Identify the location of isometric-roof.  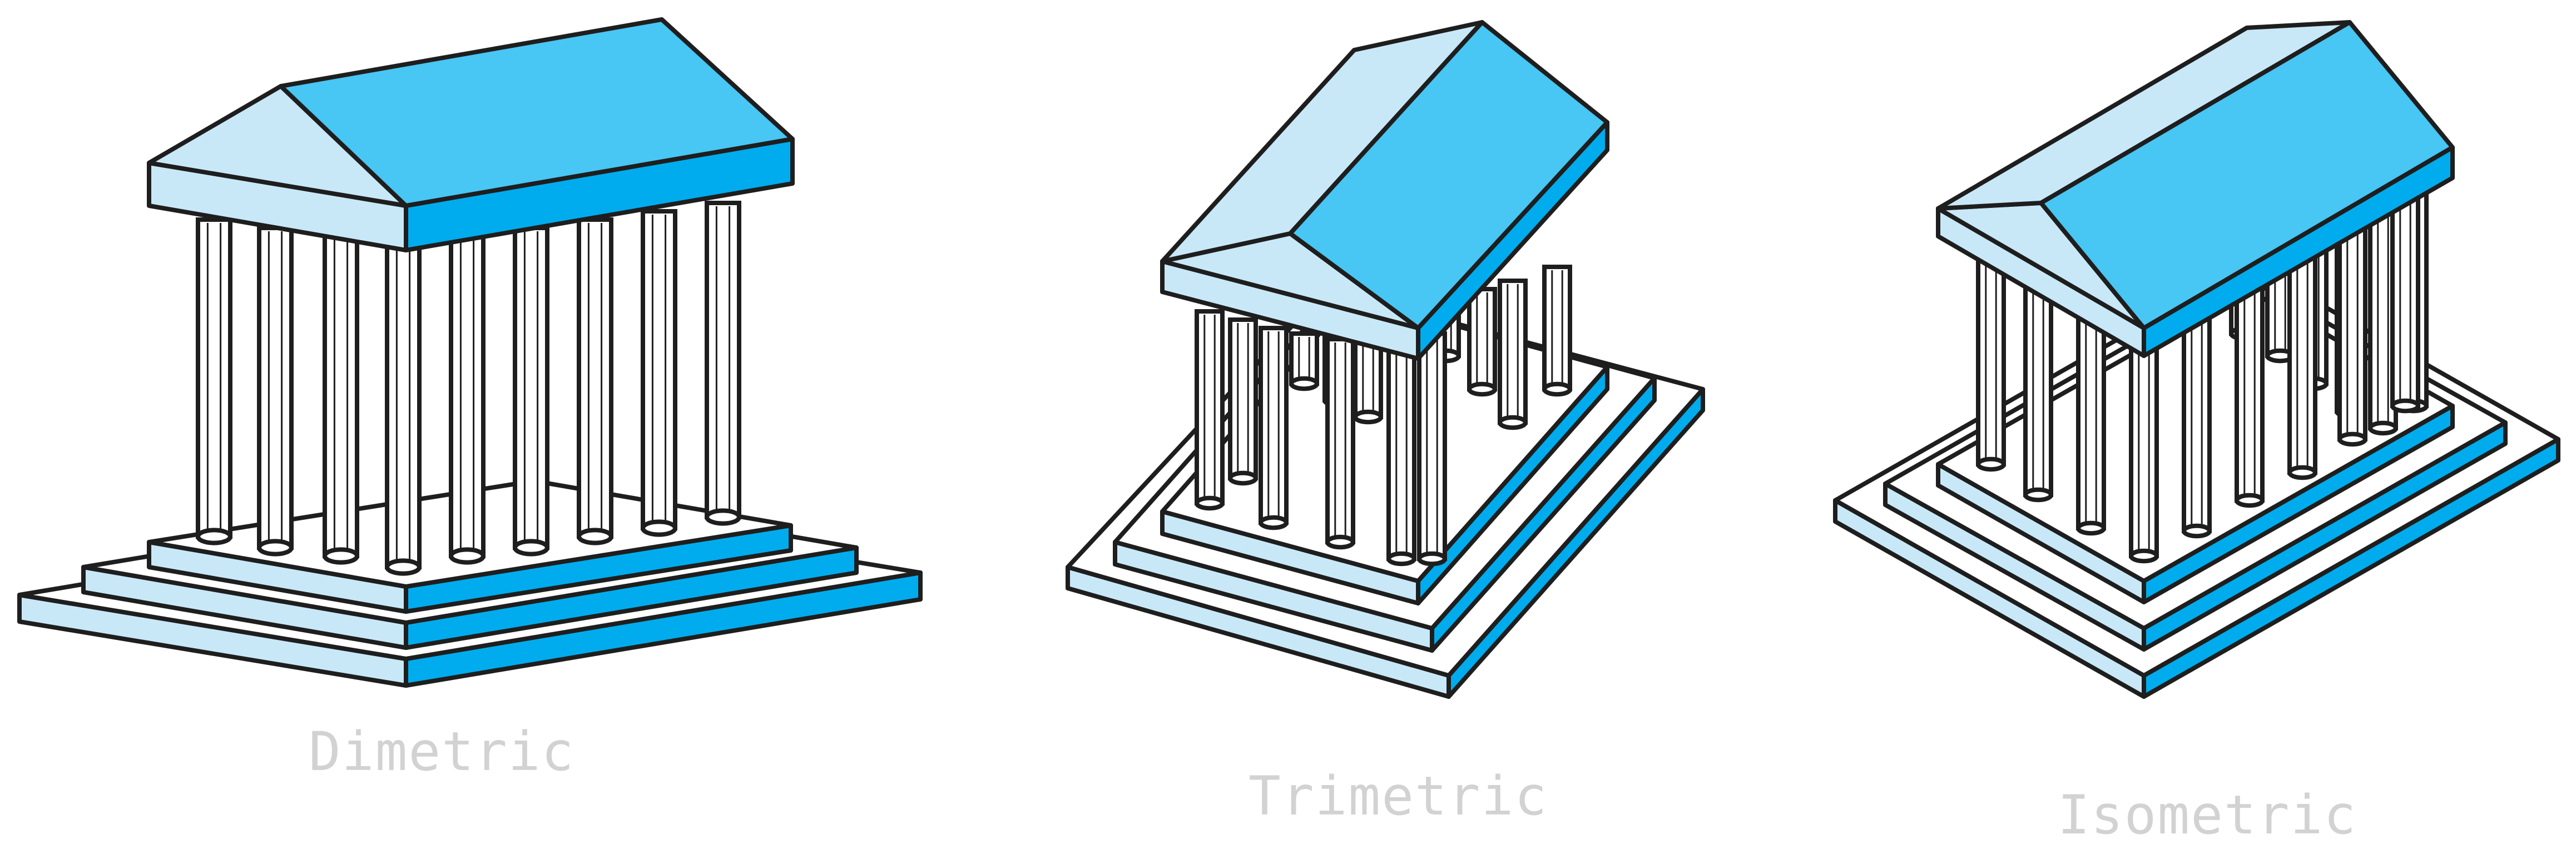
(2195, 189).